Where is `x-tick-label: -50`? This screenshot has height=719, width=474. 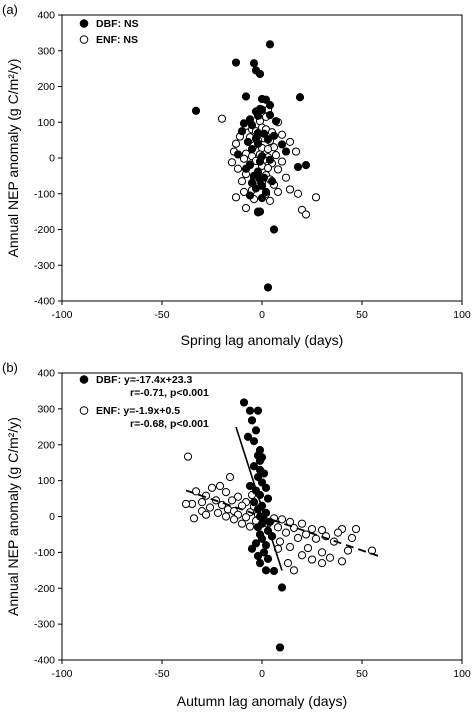 x-tick-label: -50 is located at coordinates (161, 315).